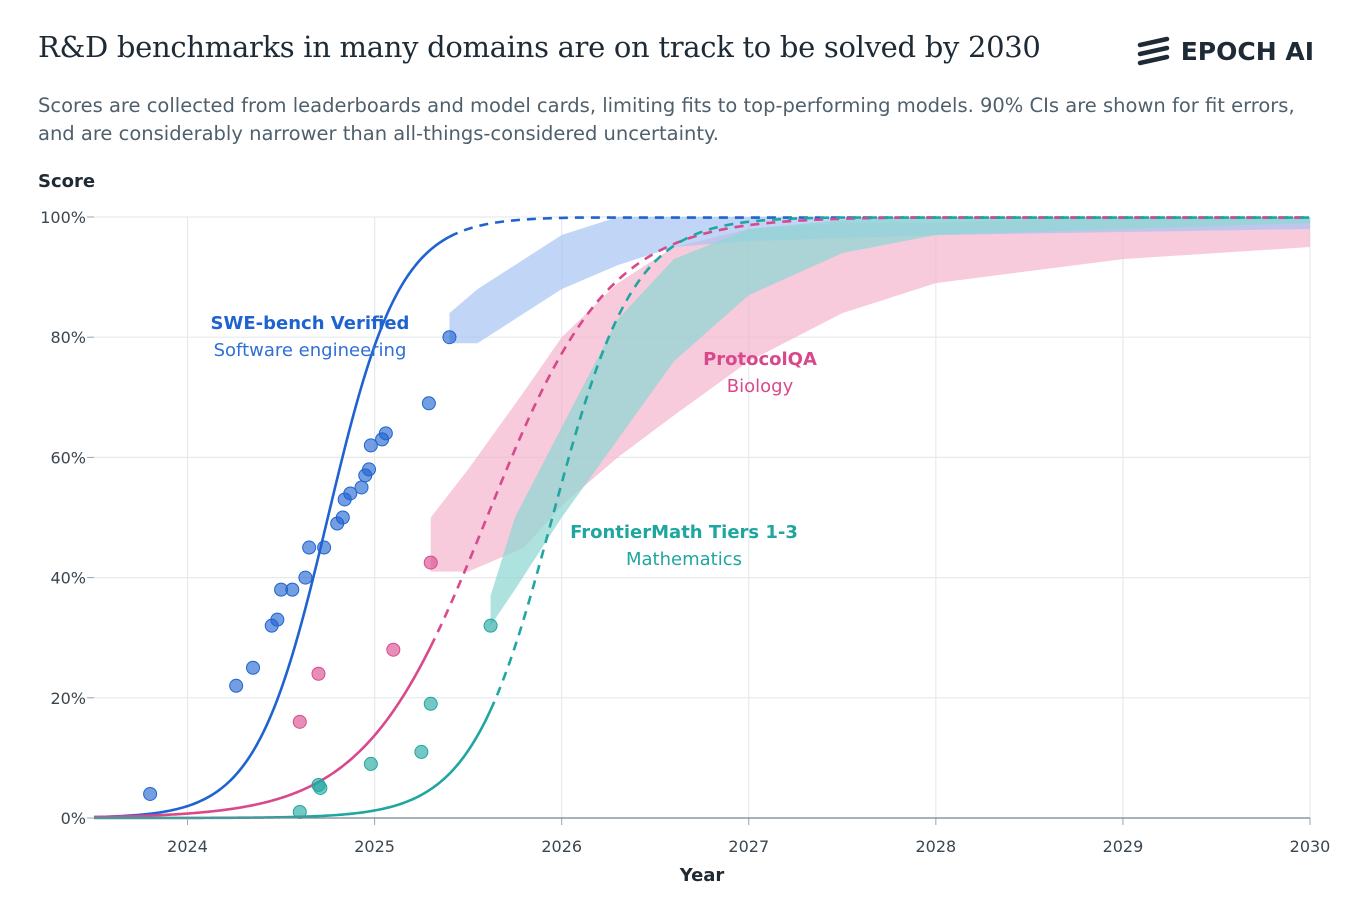 The image size is (1364, 900). I want to click on series-label-protocolqa: ProtocolQA, so click(760, 359).